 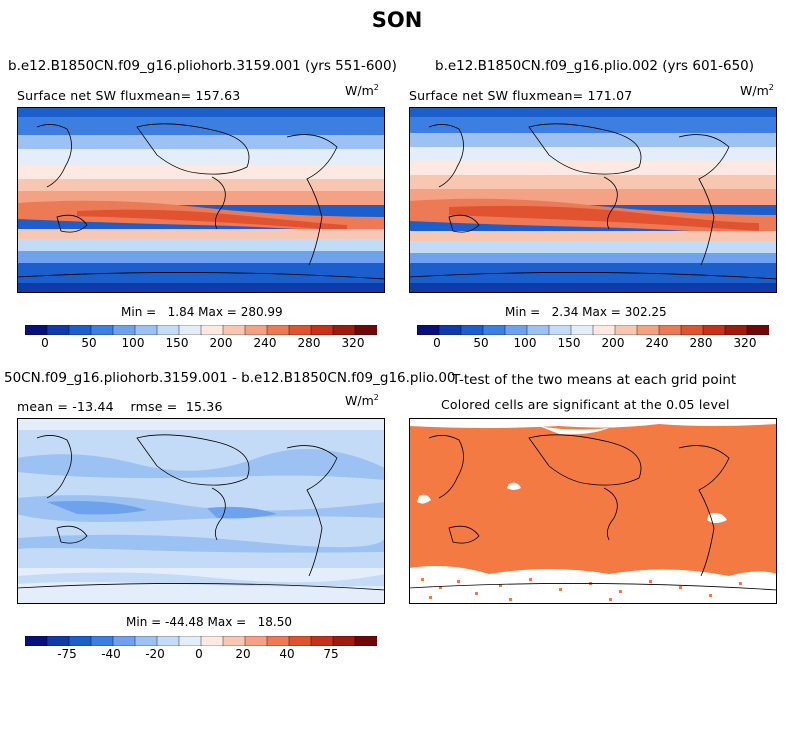 I want to click on panel1-subtitle: Surface net SW fluxmean= 157.63, so click(x=128, y=95).